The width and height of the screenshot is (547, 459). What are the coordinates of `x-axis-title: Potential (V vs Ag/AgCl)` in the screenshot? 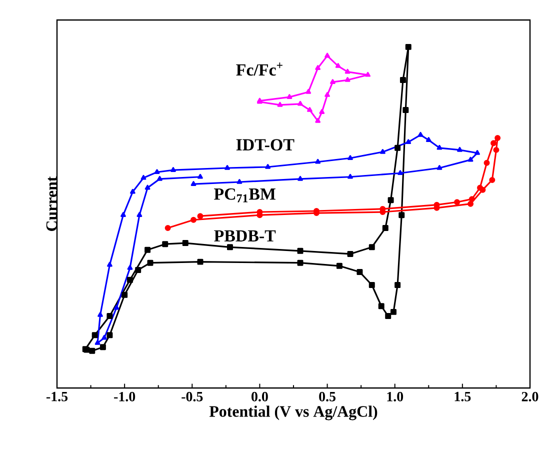 It's located at (293, 413).